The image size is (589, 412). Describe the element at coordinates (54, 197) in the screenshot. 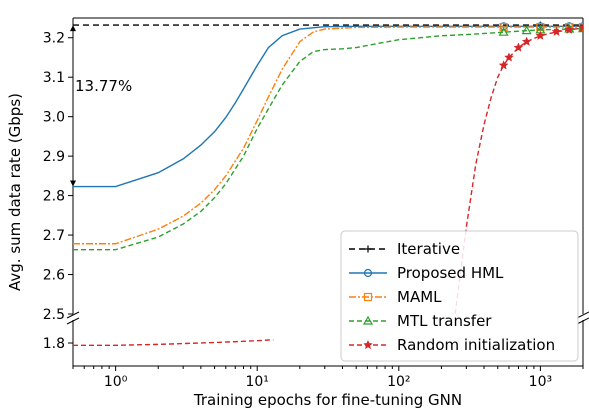

I see `y-tick-label-upper-3: 2.8` at that location.